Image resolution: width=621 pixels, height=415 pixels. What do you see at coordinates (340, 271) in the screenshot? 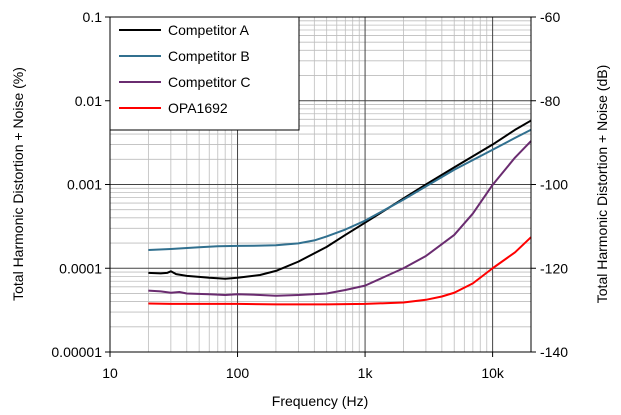
I see `series-line-opa1692` at bounding box center [340, 271].